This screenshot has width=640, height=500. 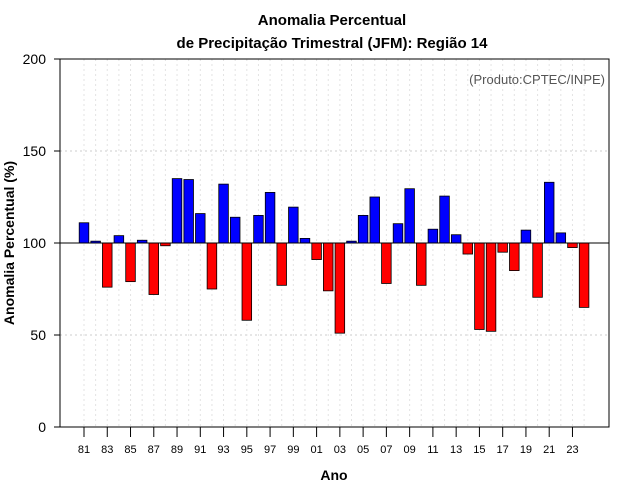 I want to click on x-tick-label: 03, so click(x=340, y=450).